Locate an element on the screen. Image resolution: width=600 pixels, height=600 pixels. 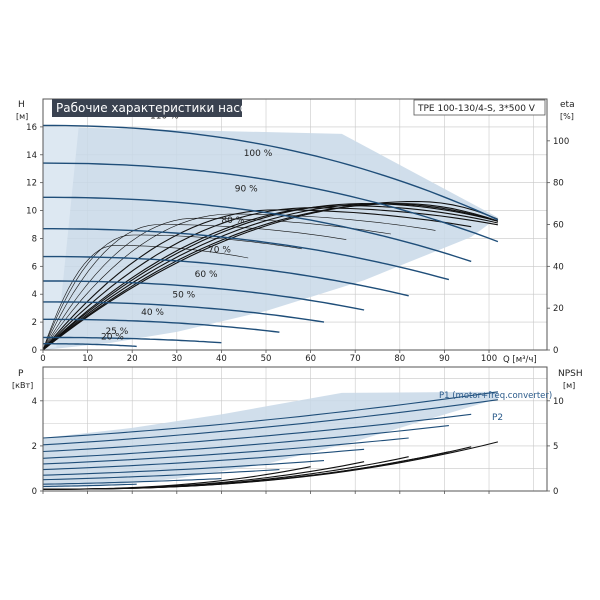
npsh-tick-label: 0 is located at coordinates (555, 492).